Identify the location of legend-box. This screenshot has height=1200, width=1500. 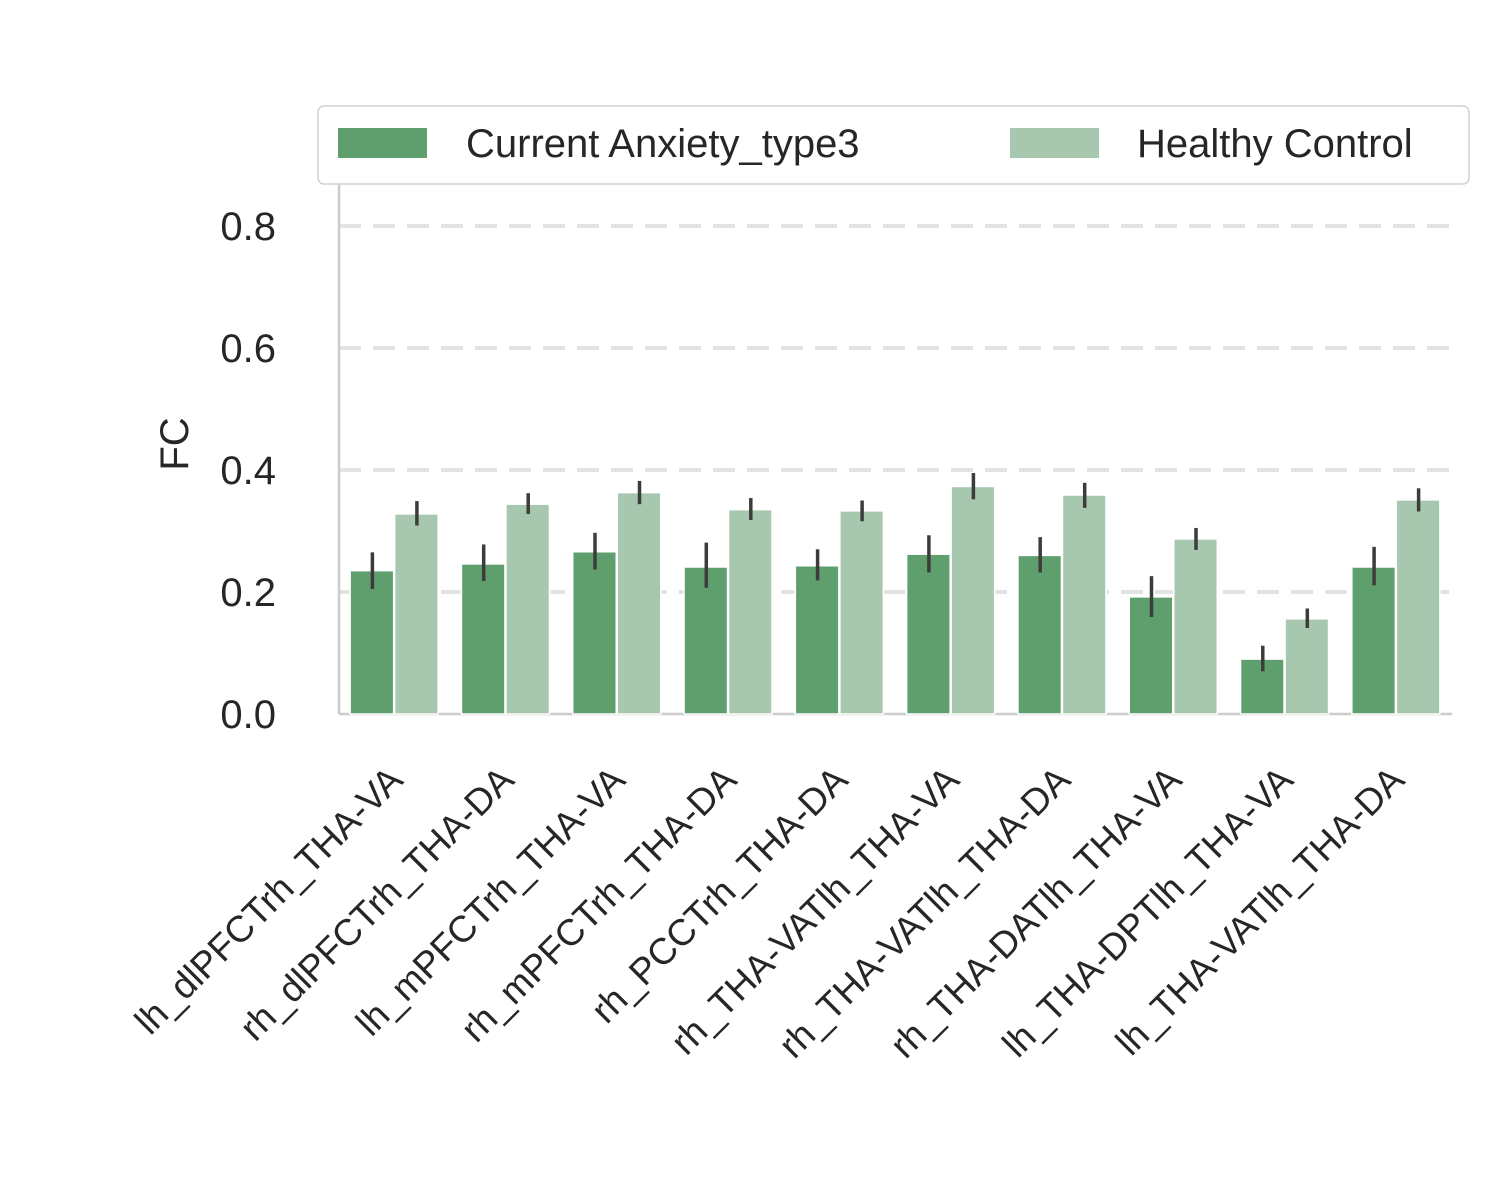
(893, 145).